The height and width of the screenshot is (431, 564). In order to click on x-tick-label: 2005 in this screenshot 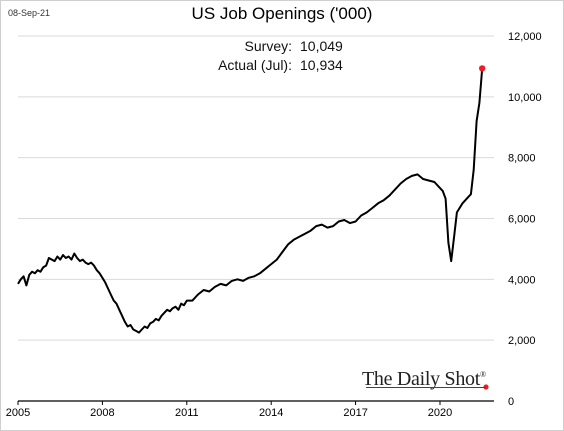, I will do `click(18, 413)`.